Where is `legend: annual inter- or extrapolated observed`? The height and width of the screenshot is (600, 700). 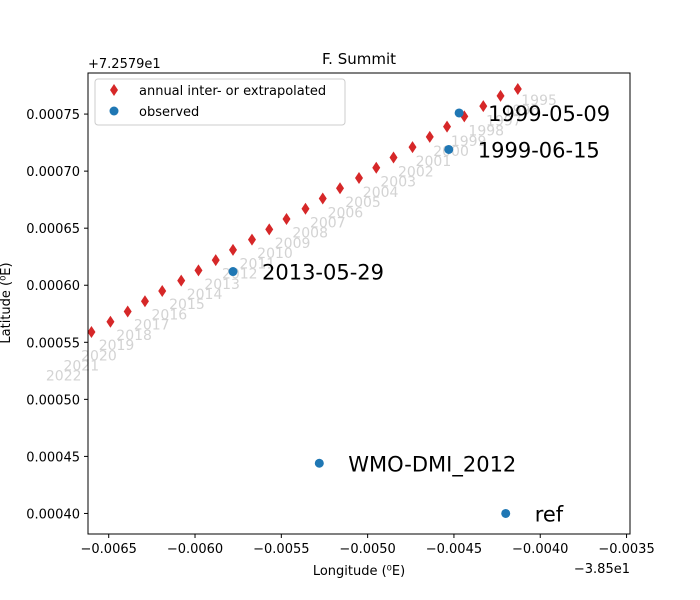 legend: annual inter- or extrapolated observed is located at coordinates (220, 102).